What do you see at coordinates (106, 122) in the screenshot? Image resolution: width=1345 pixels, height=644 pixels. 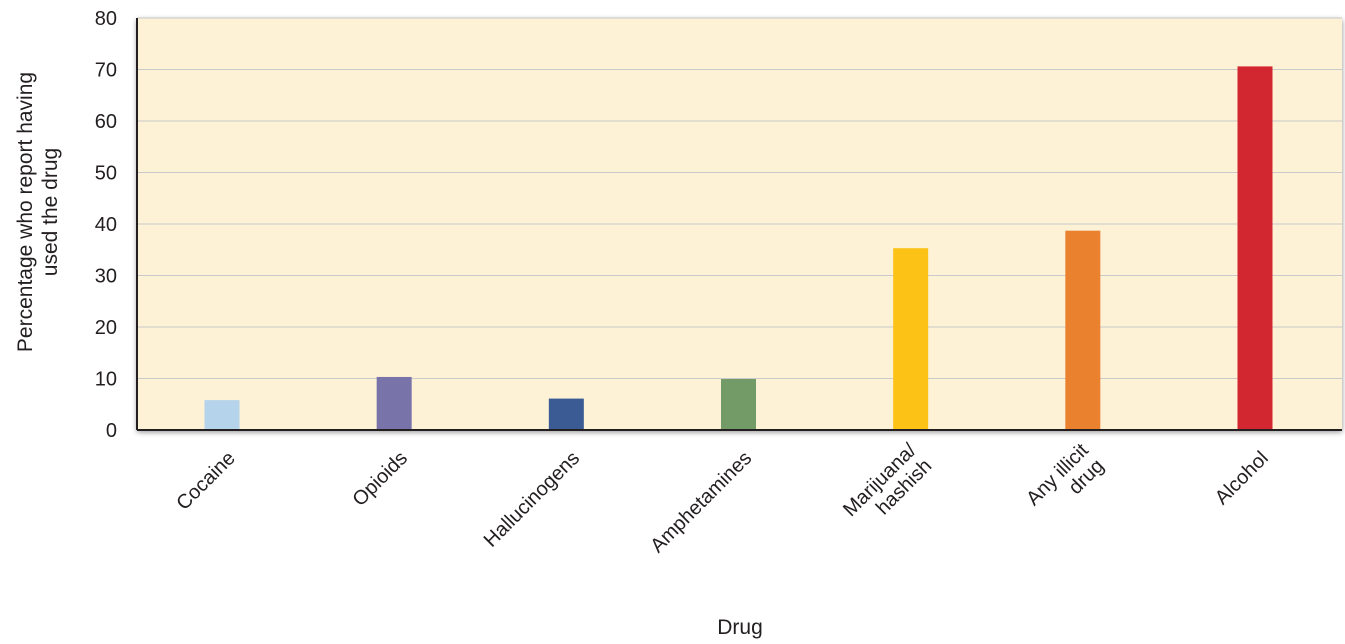 I see `y-tick-label: 60` at bounding box center [106, 122].